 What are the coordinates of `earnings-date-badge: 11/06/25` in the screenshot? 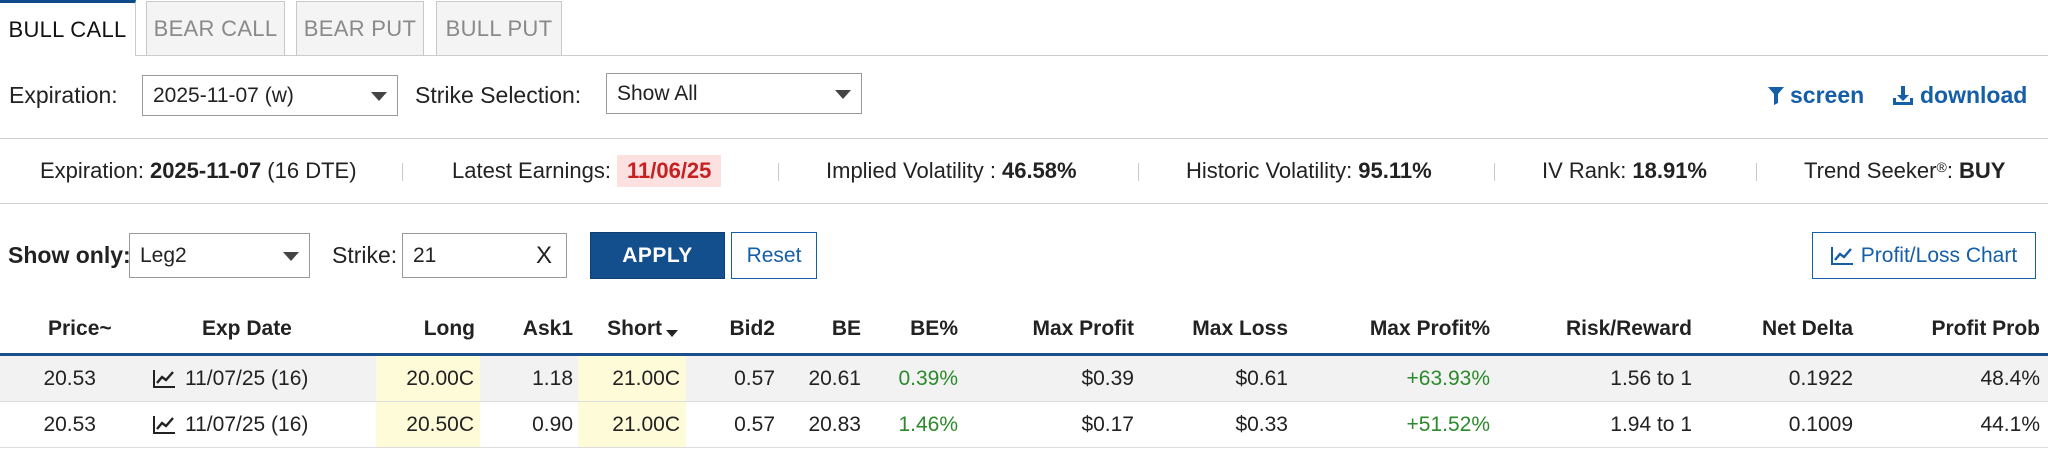 It's located at (669, 171).